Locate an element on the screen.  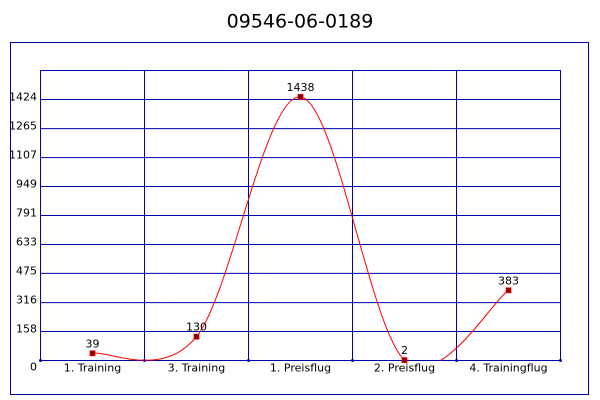
value-label: 39 is located at coordinates (93, 343).